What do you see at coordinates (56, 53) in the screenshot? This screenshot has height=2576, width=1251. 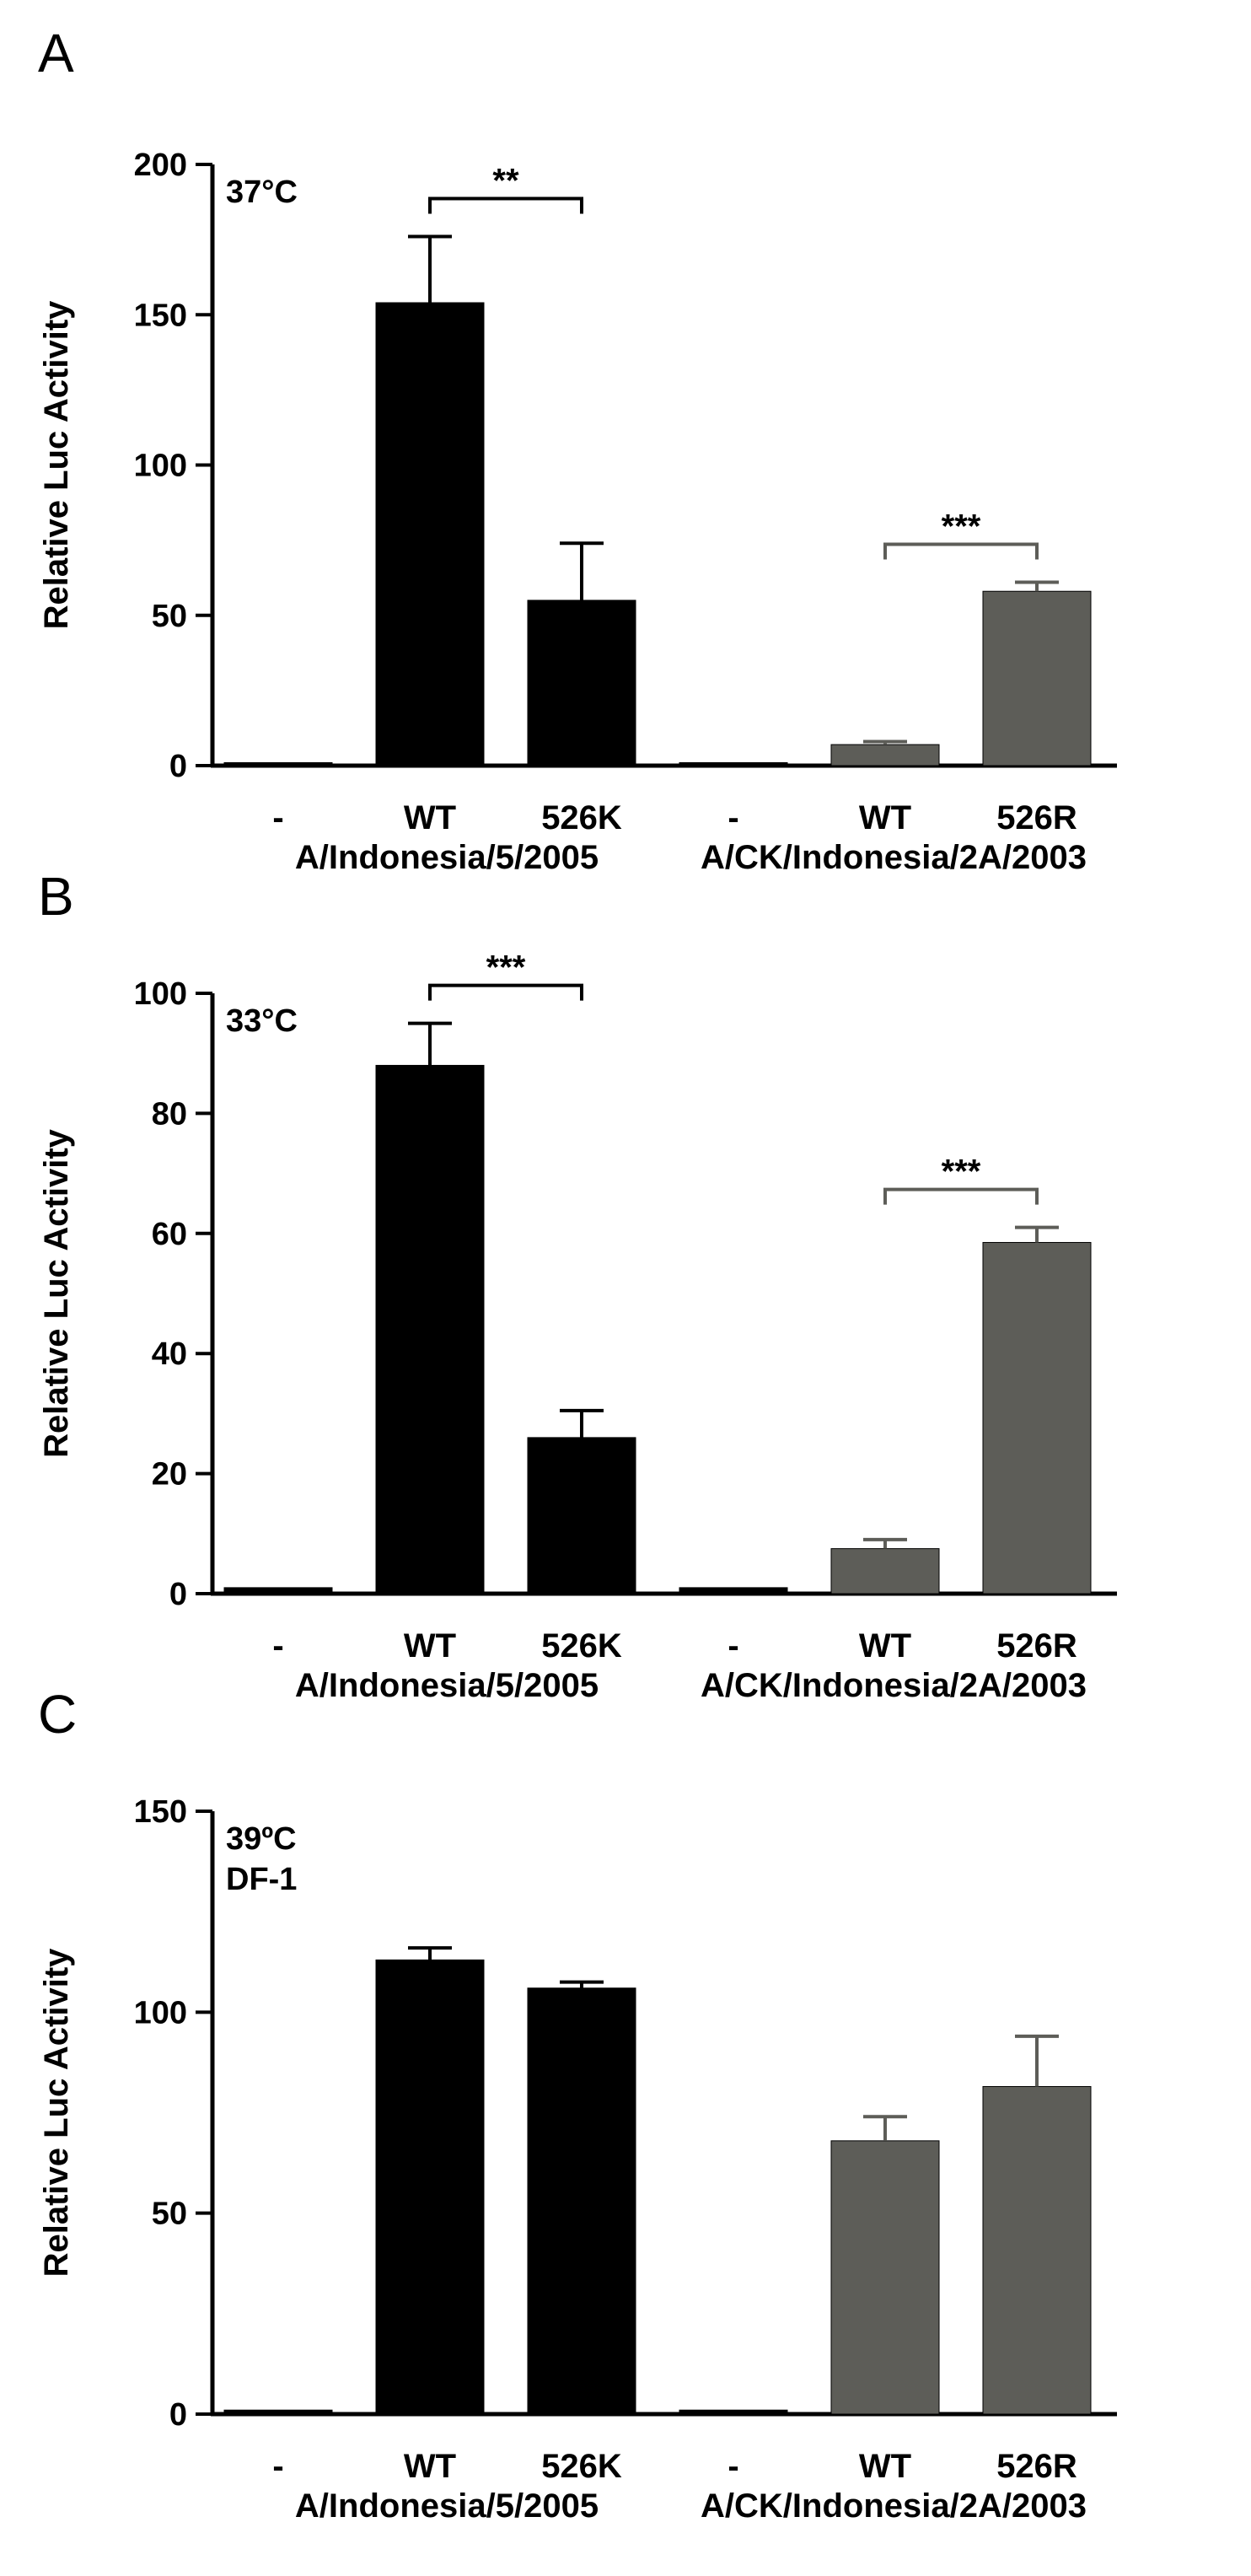 I see `panel-letter: A` at bounding box center [56, 53].